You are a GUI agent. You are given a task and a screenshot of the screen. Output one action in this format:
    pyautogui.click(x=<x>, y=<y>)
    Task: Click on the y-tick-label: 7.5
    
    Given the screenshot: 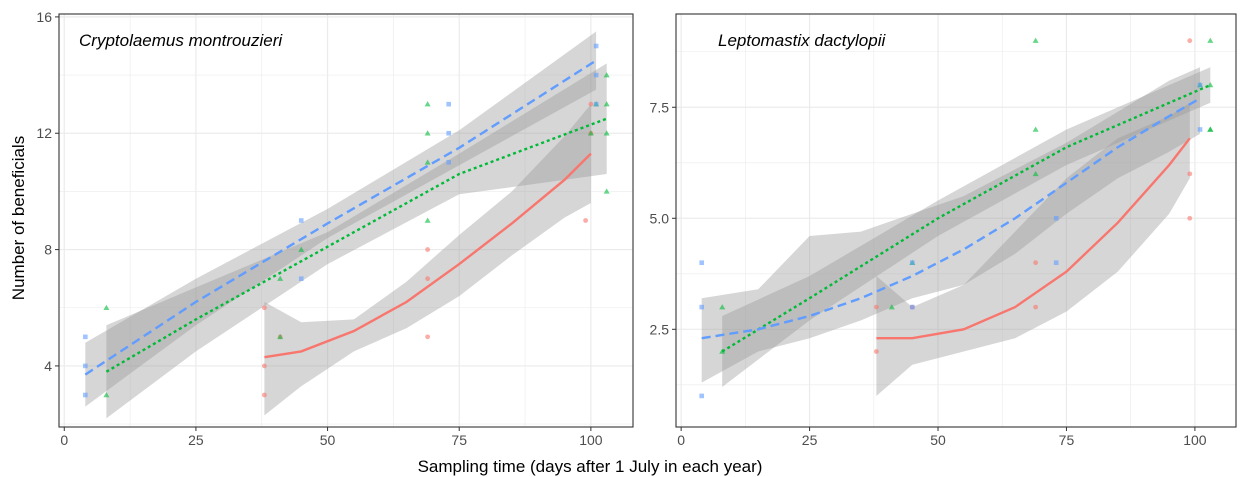 What is the action you would take?
    pyautogui.click(x=660, y=107)
    